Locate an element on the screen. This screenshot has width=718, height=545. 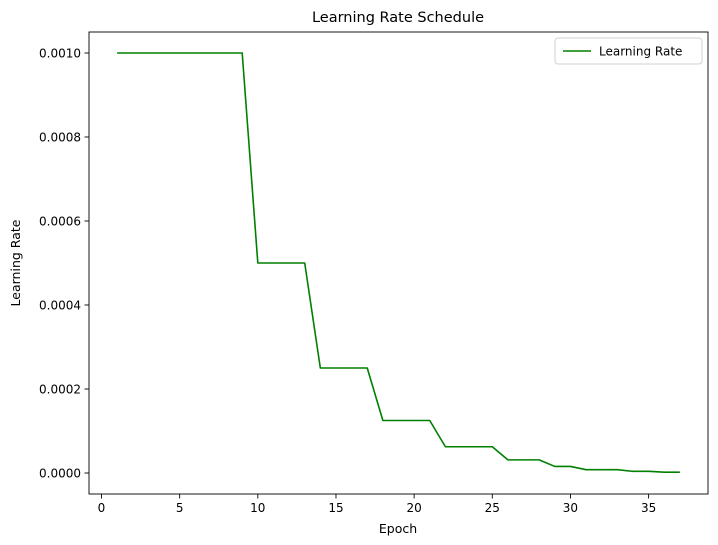
y-tick-label: 0.0006 is located at coordinates (60, 221).